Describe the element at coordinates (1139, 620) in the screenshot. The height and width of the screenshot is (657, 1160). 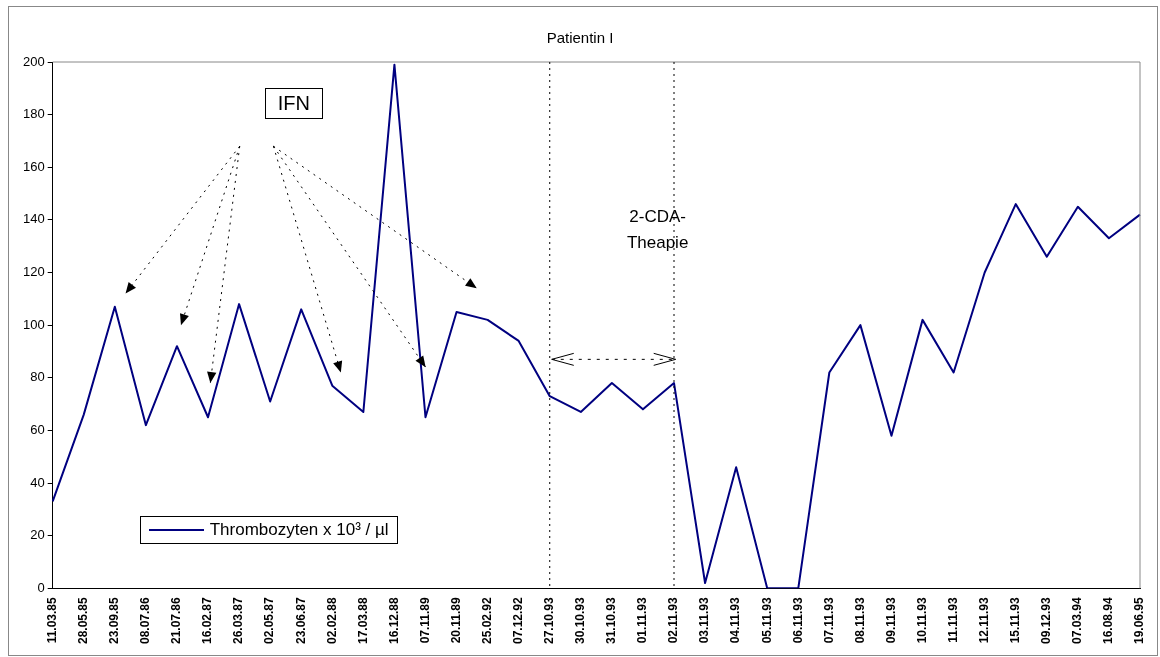
I see `x-tick-label: 19.06.95` at that location.